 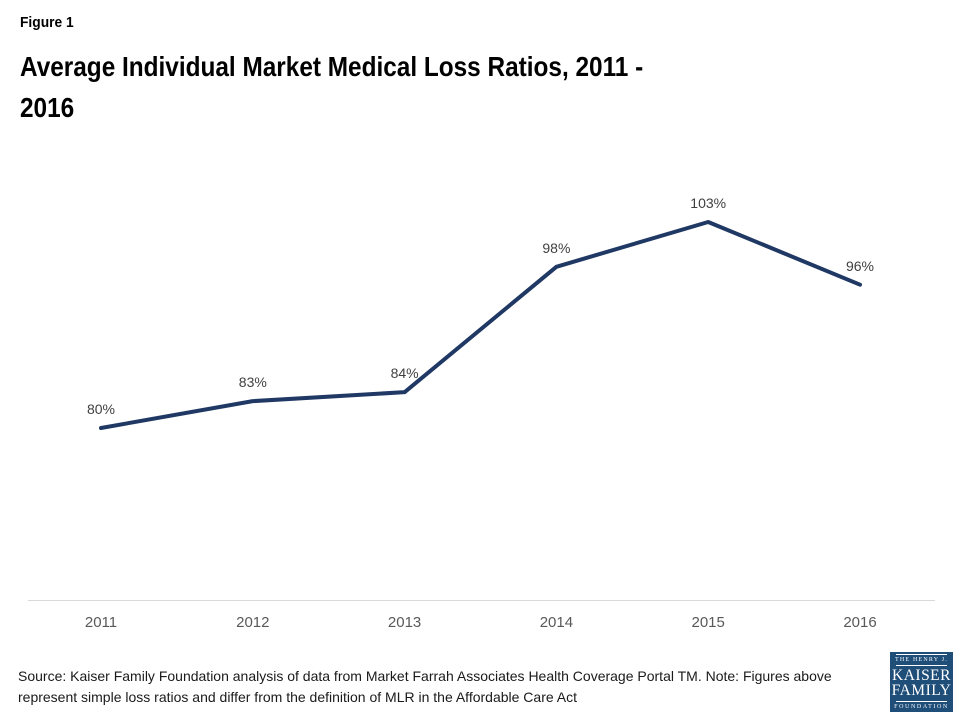 I want to click on x-axis-label: 2013, so click(x=404, y=622).